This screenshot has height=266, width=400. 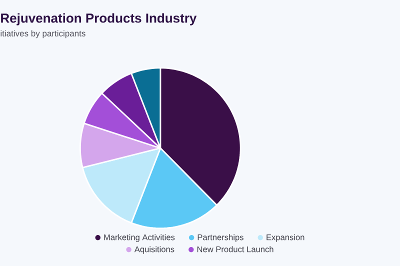 I want to click on legend-label: Aquisitions, so click(x=154, y=250).